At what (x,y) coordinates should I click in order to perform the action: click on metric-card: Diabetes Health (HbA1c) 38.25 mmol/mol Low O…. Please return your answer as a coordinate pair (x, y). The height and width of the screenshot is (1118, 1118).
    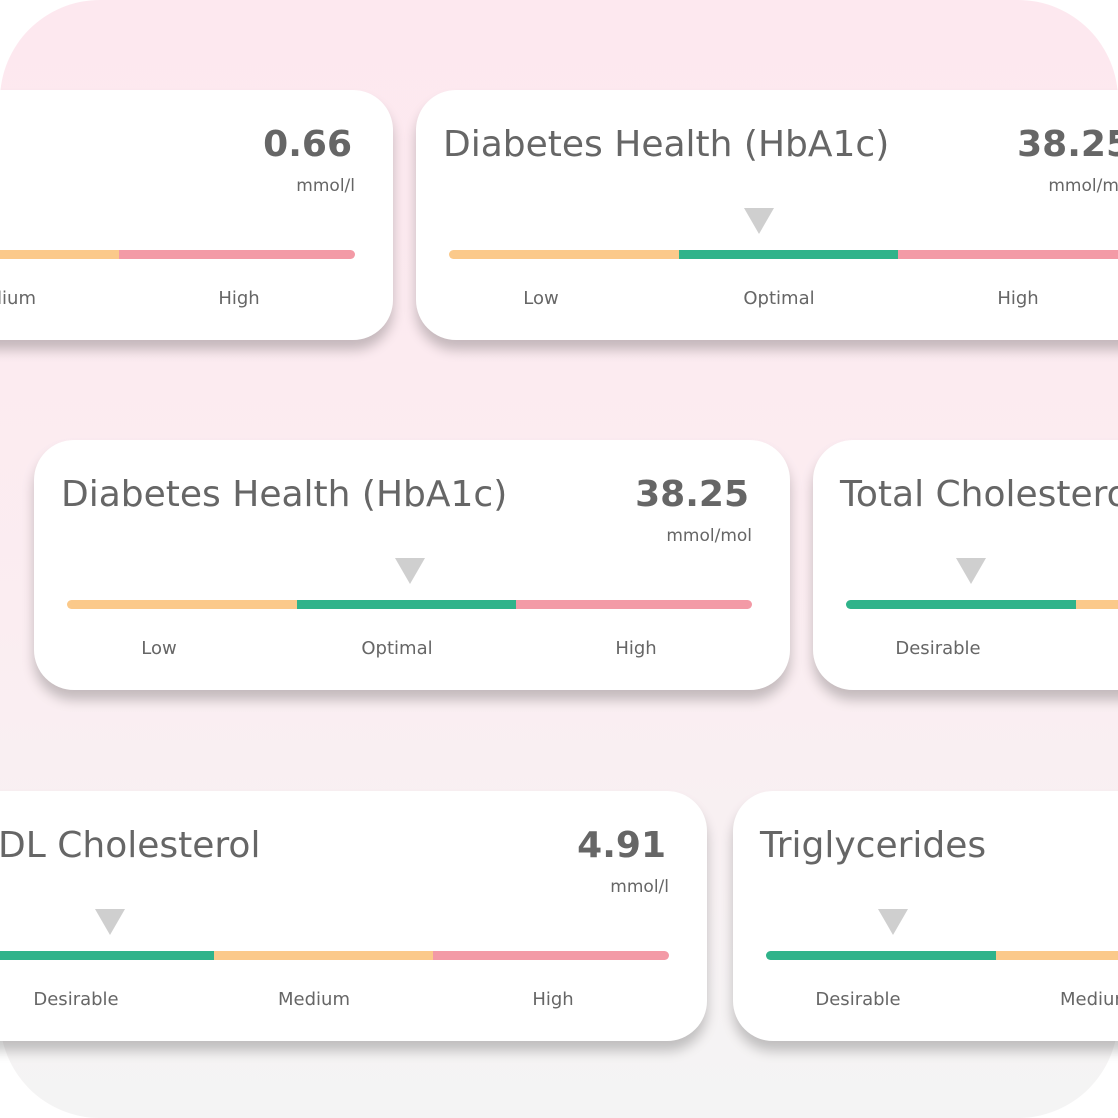
    Looking at the image, I should click on (767, 215).